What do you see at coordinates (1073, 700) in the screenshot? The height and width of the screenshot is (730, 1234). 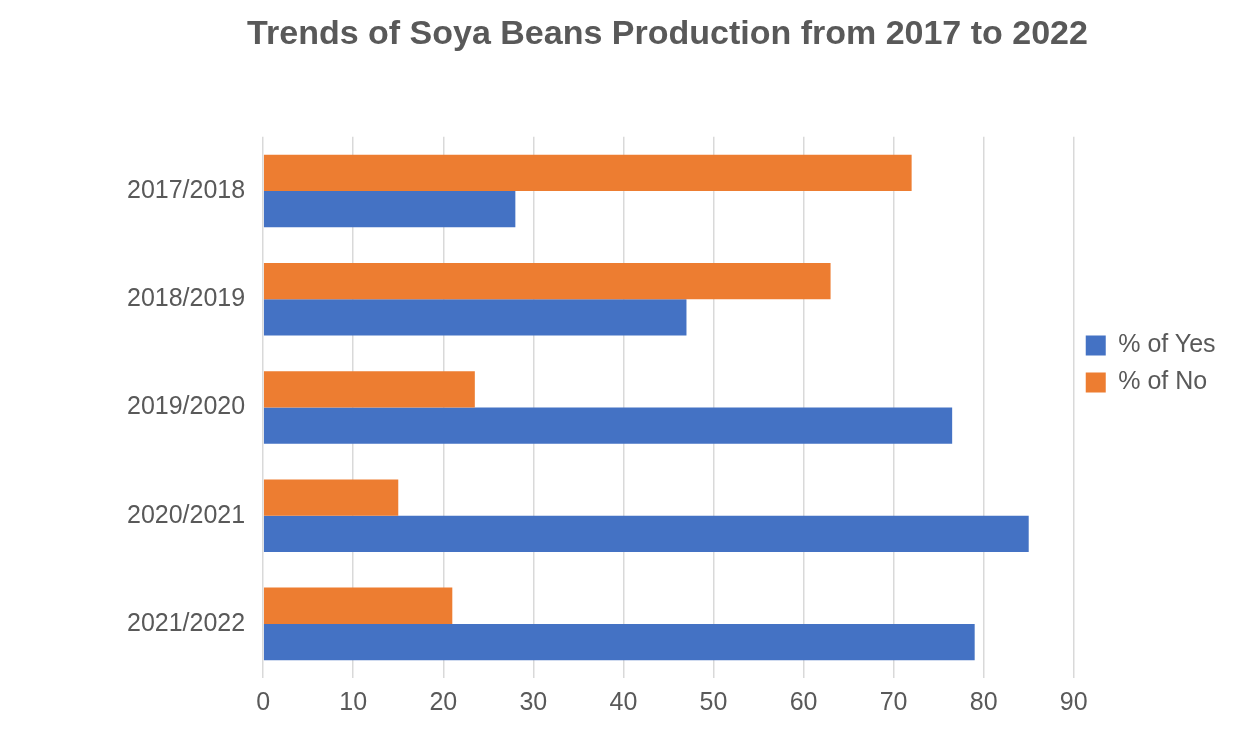 I see `x-tick-label: 90` at bounding box center [1073, 700].